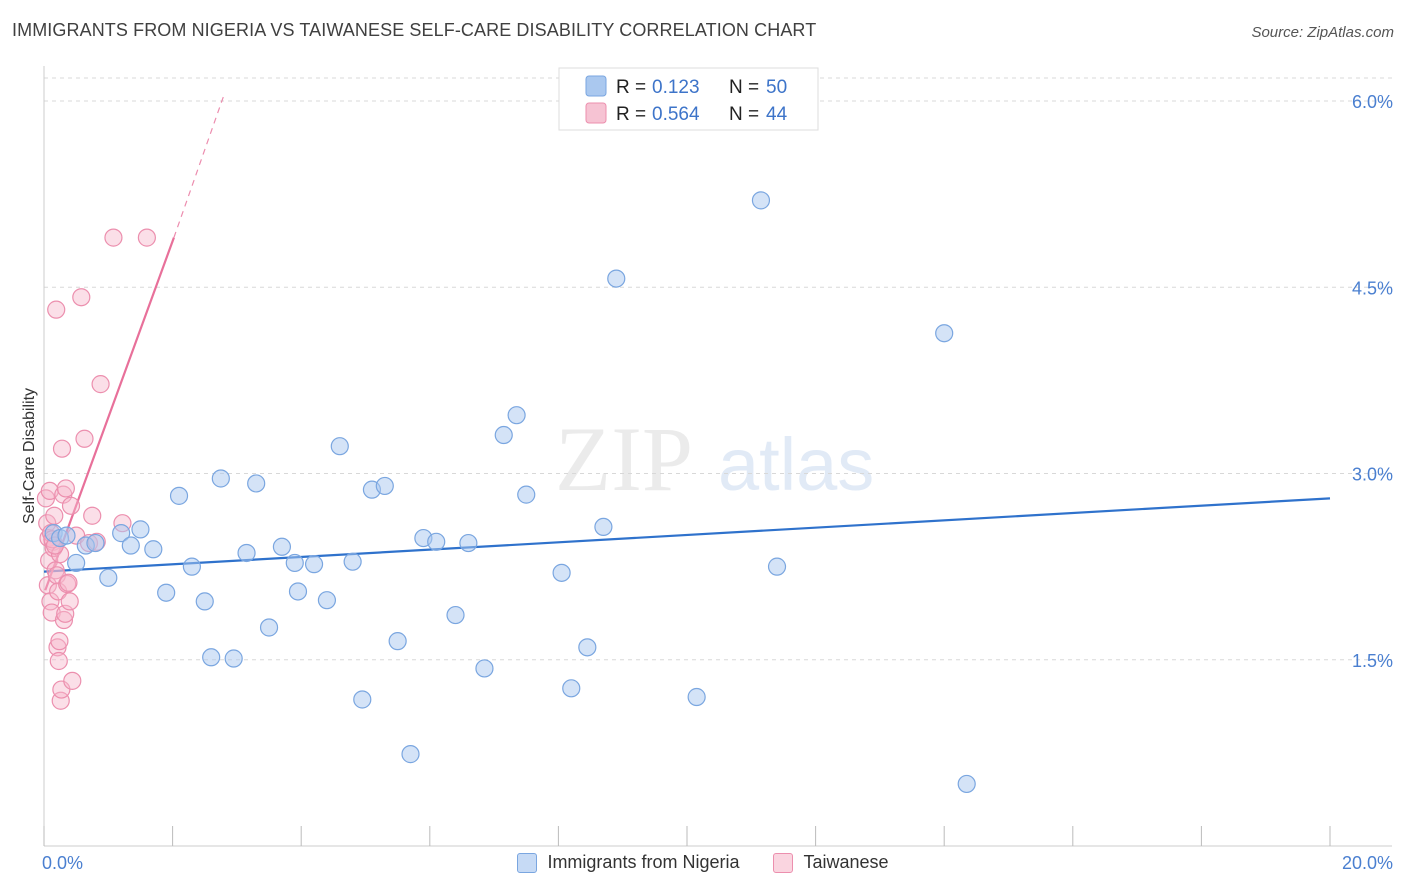  What do you see at coordinates (777, 114) in the screenshot?
I see `legend-n-value-pink: 44` at bounding box center [777, 114].